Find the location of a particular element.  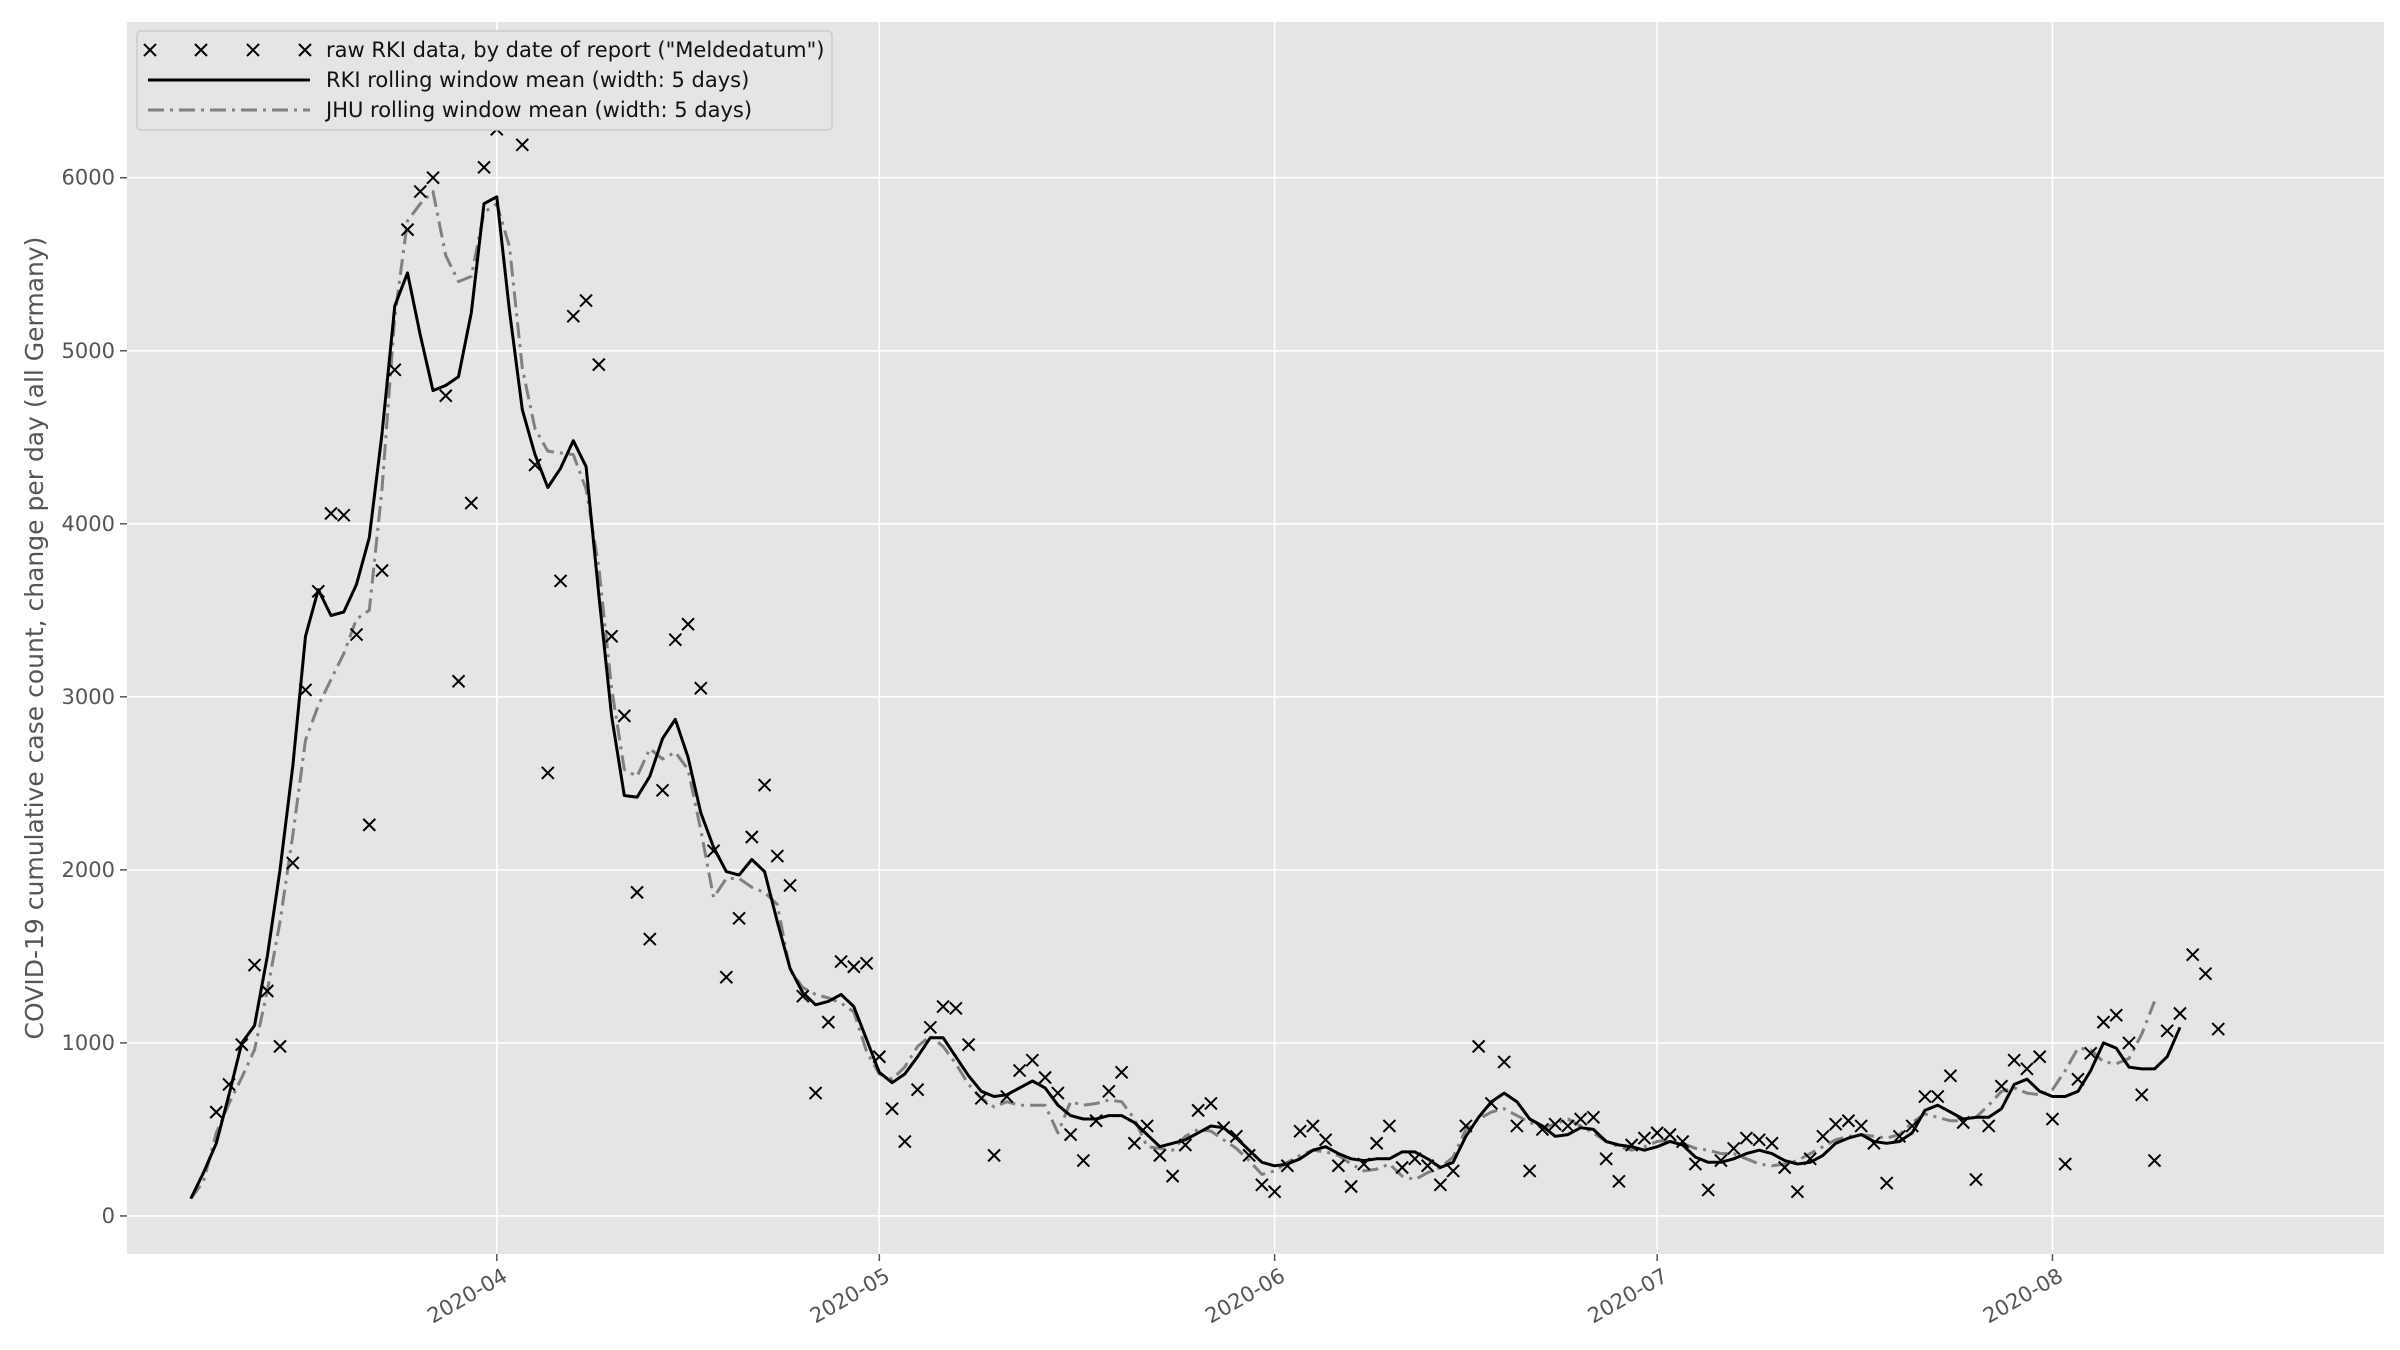

legend-label-jhu: JHU rolling window mean (width: 5 days) is located at coordinates (538, 110).